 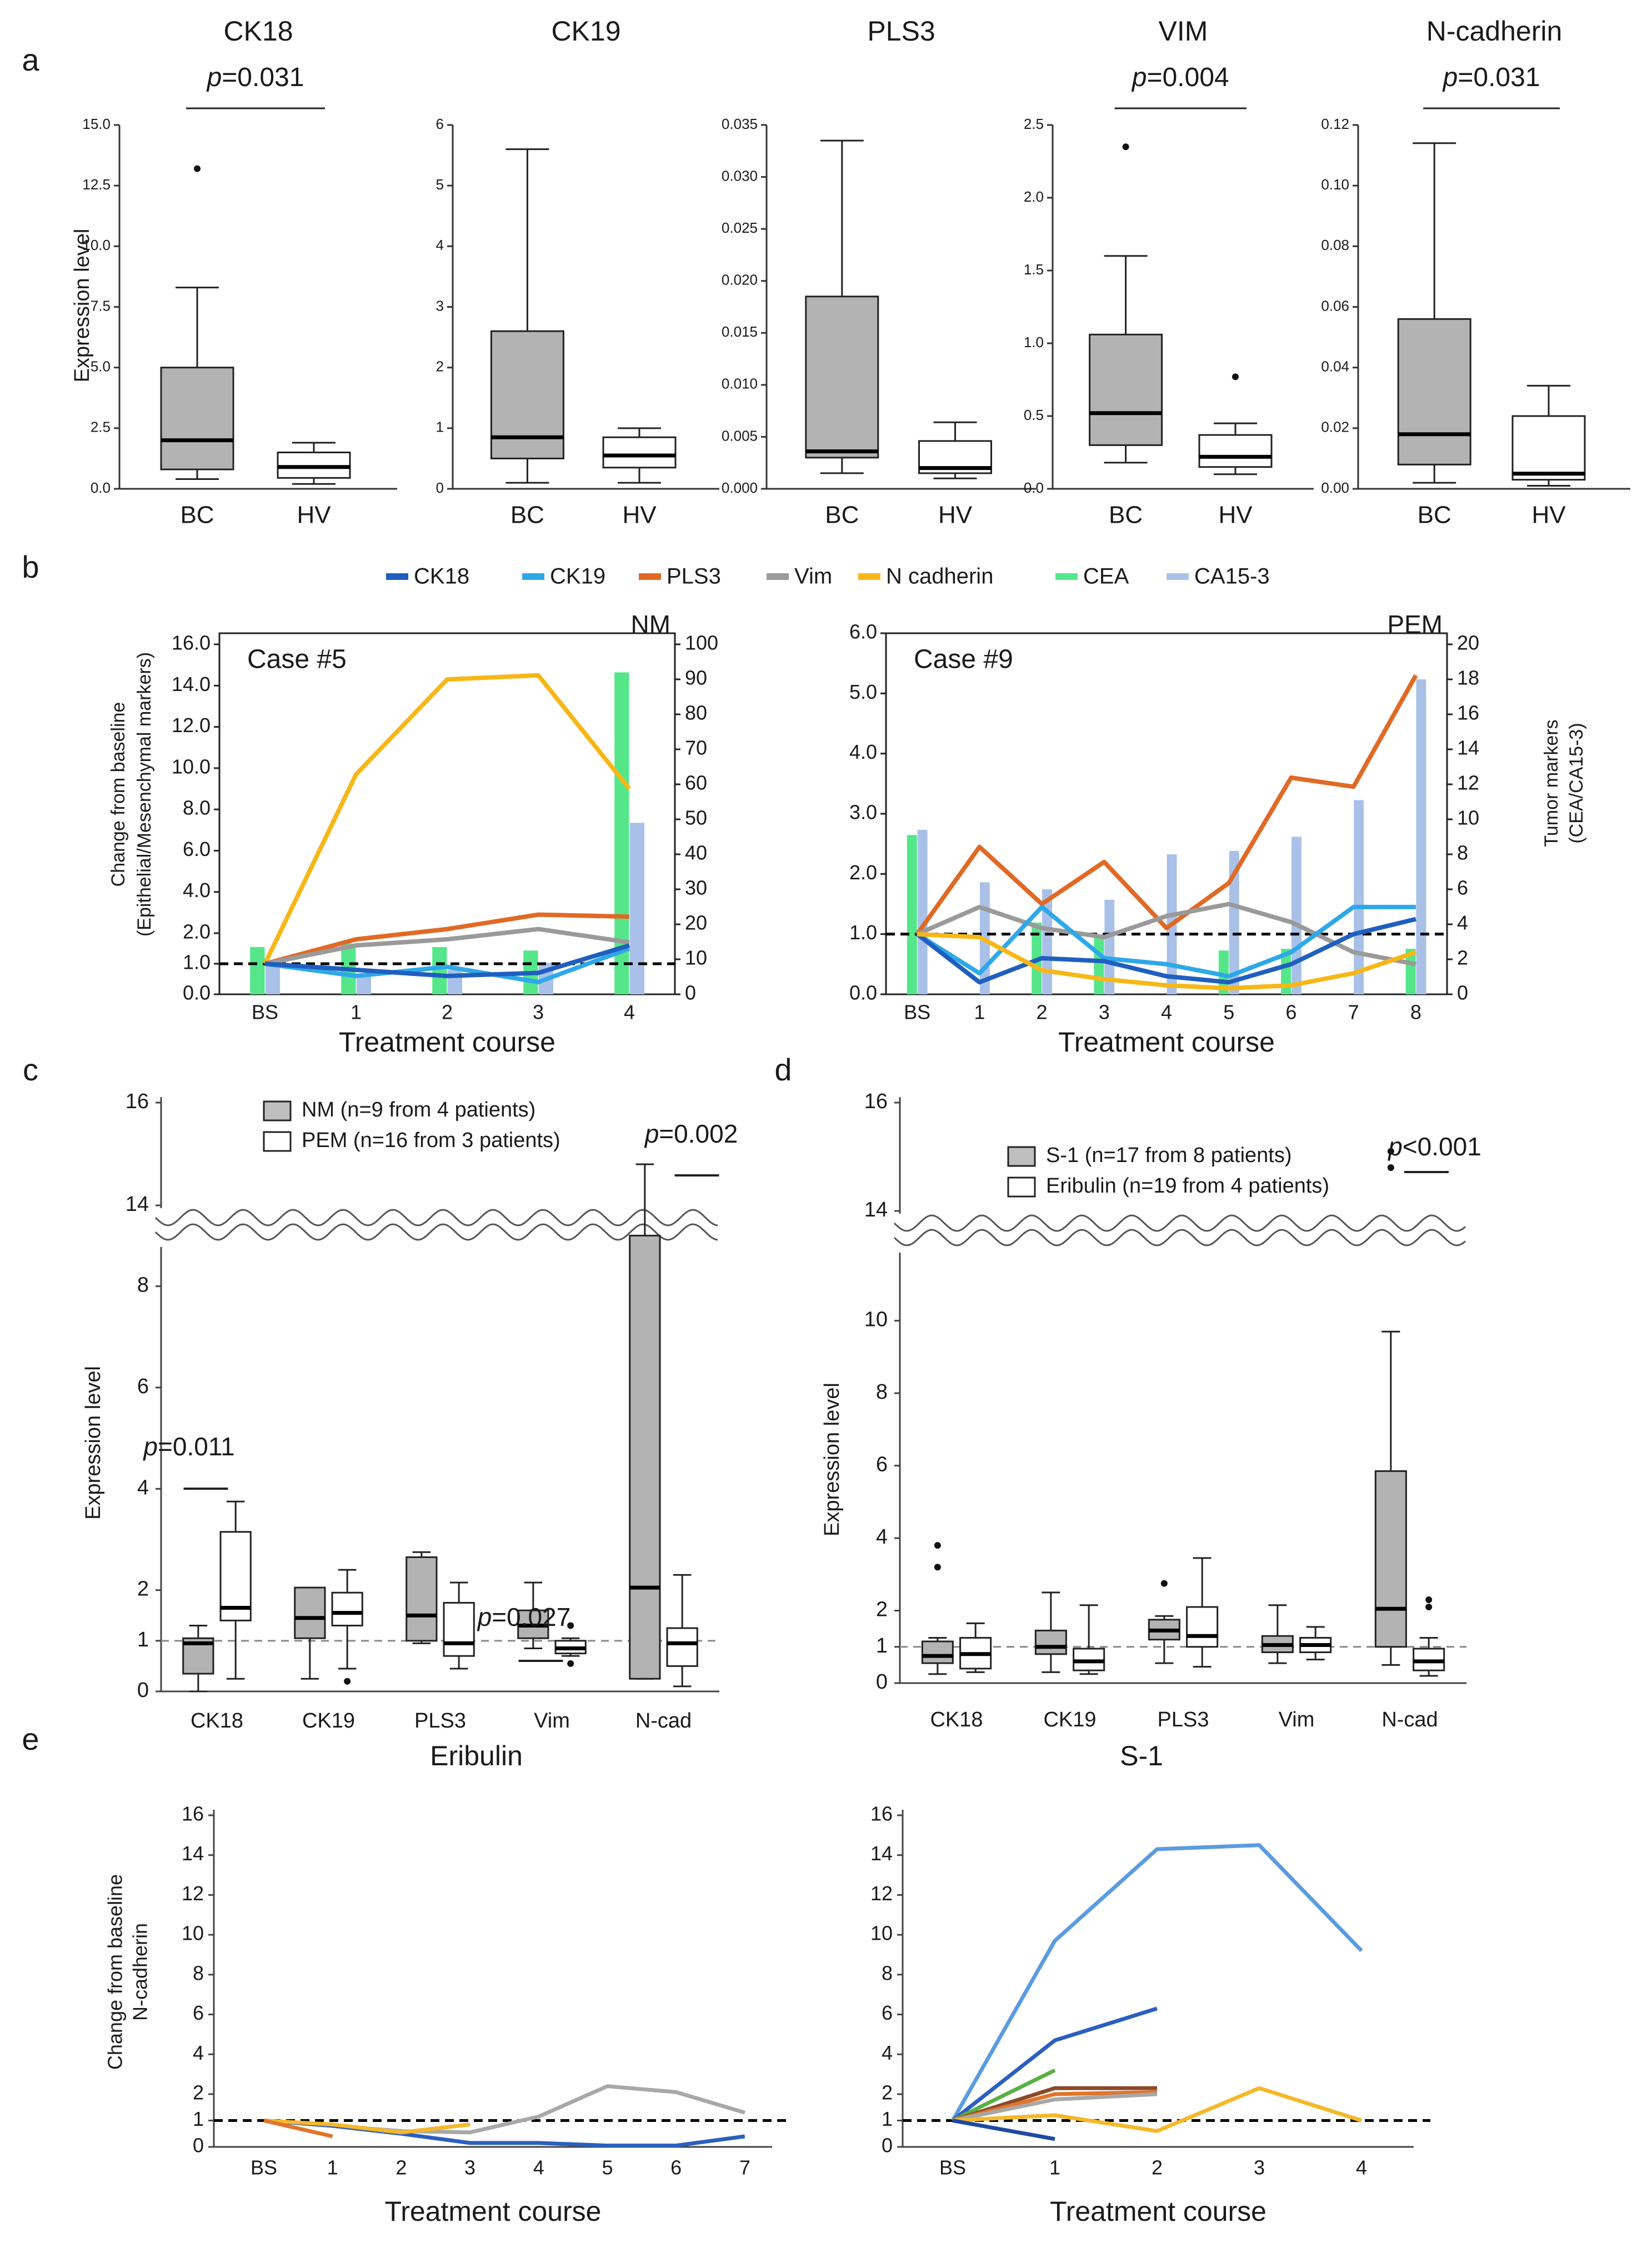 What do you see at coordinates (197, 890) in the screenshot?
I see `panel-b-0-ytick-label-3: 4.0` at bounding box center [197, 890].